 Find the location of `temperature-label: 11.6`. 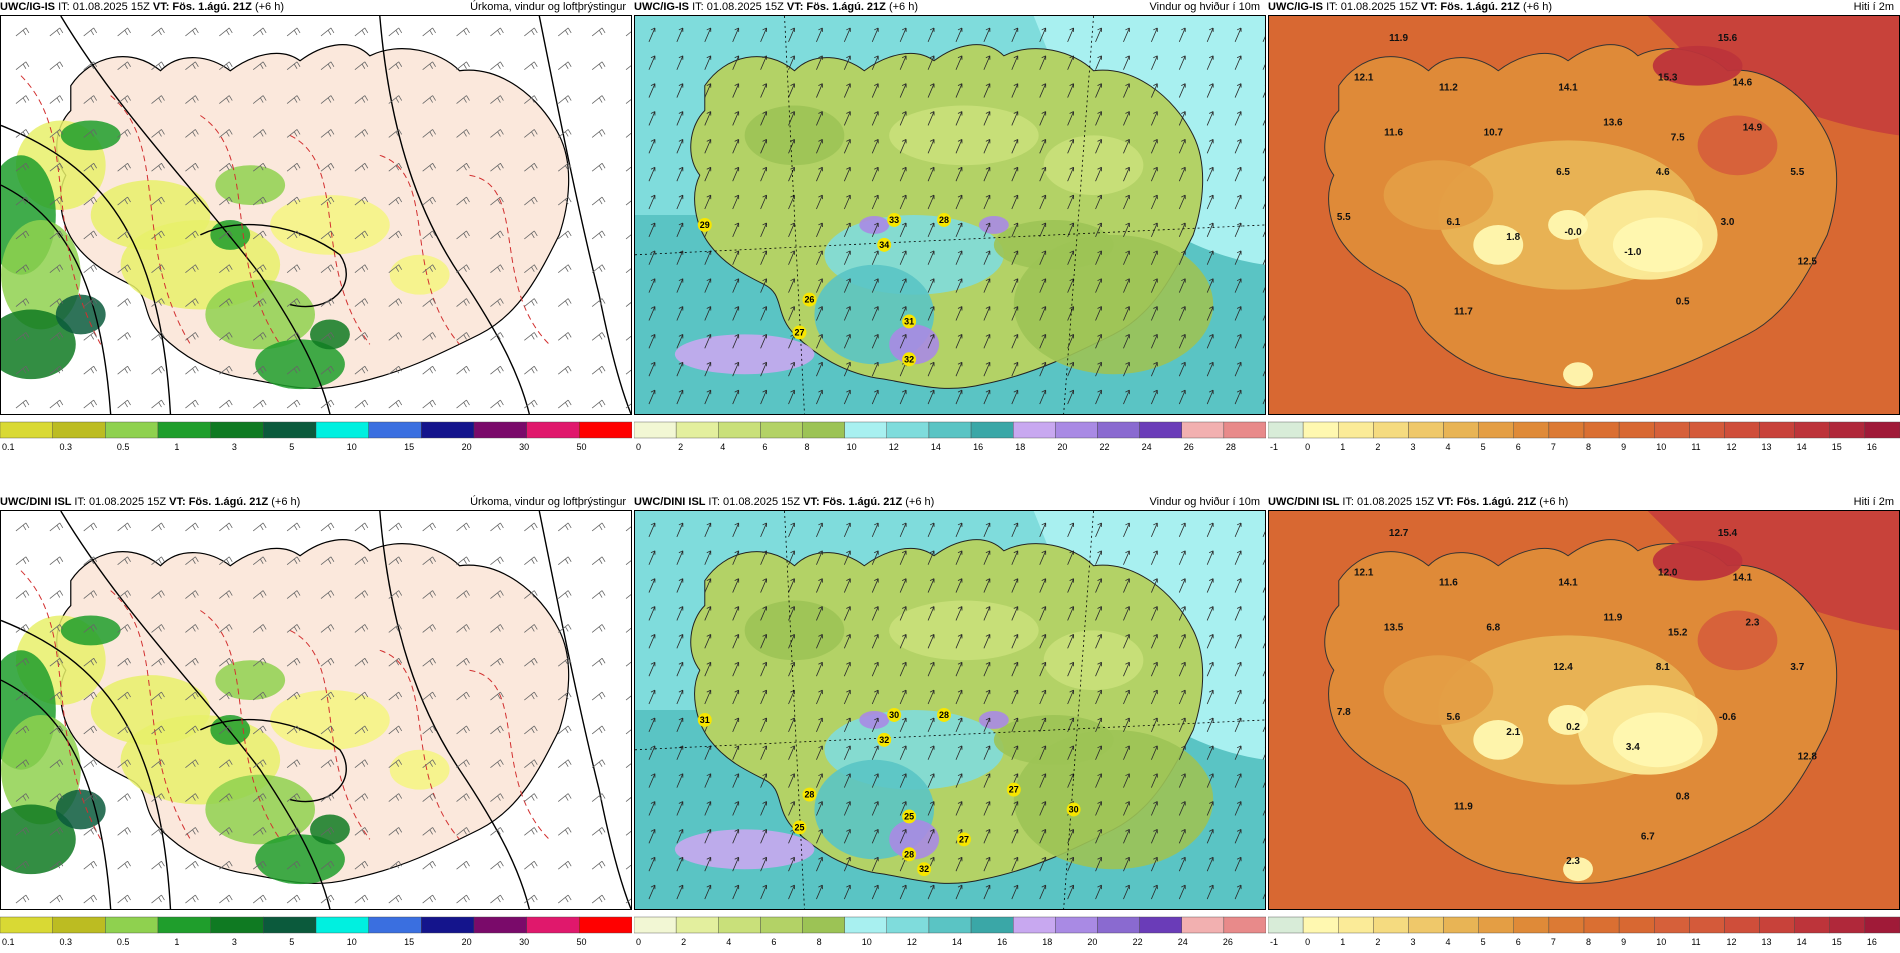

temperature-label: 11.6 is located at coordinates (1448, 583).